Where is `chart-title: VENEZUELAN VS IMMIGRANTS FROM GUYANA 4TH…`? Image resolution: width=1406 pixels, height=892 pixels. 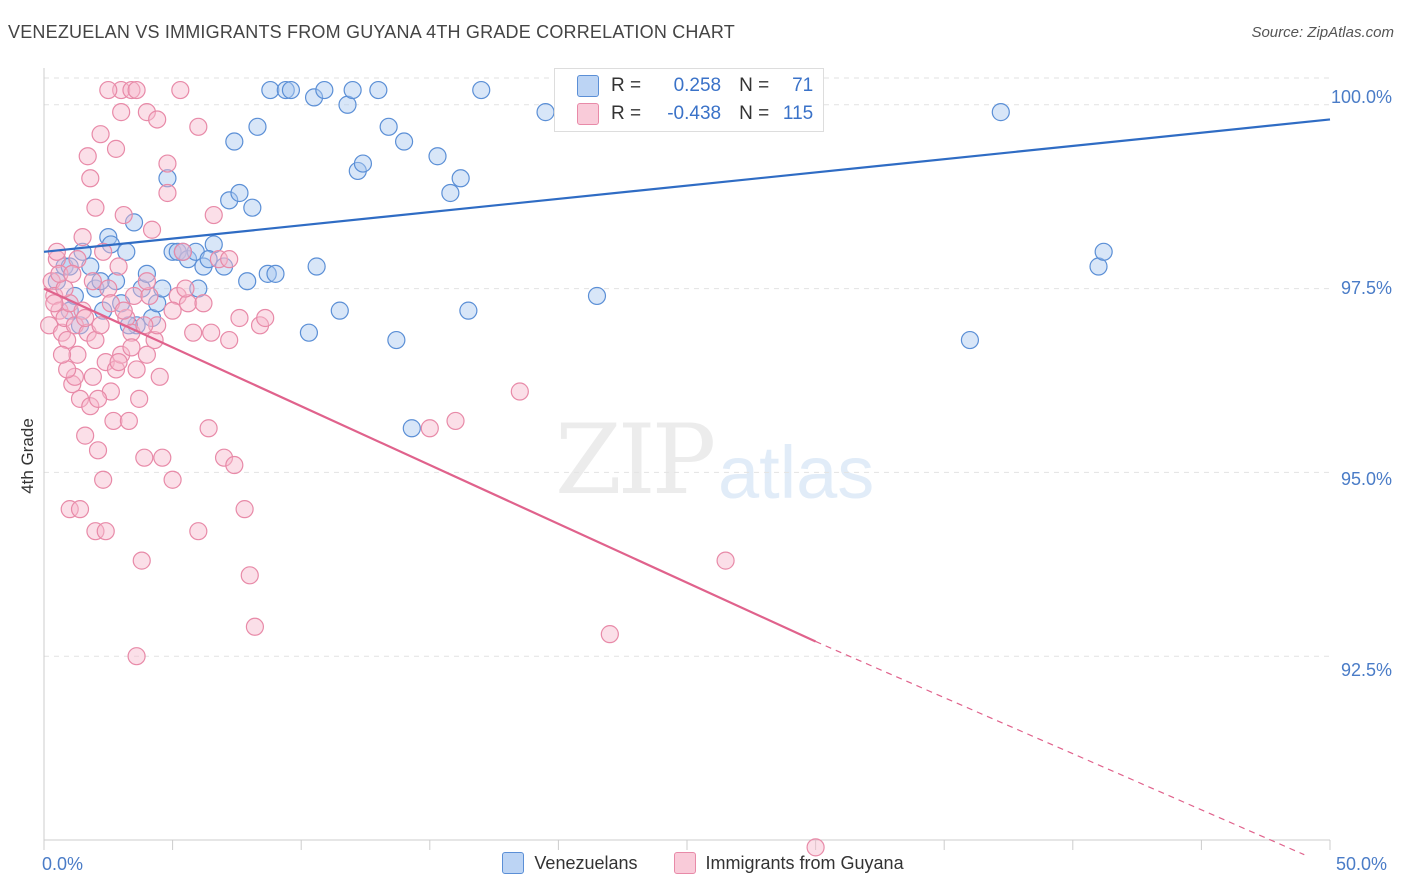
chart-title: VENEZUELAN VS IMMIGRANTS FROM GUYANA 4TH… is located at coordinates (371, 32).